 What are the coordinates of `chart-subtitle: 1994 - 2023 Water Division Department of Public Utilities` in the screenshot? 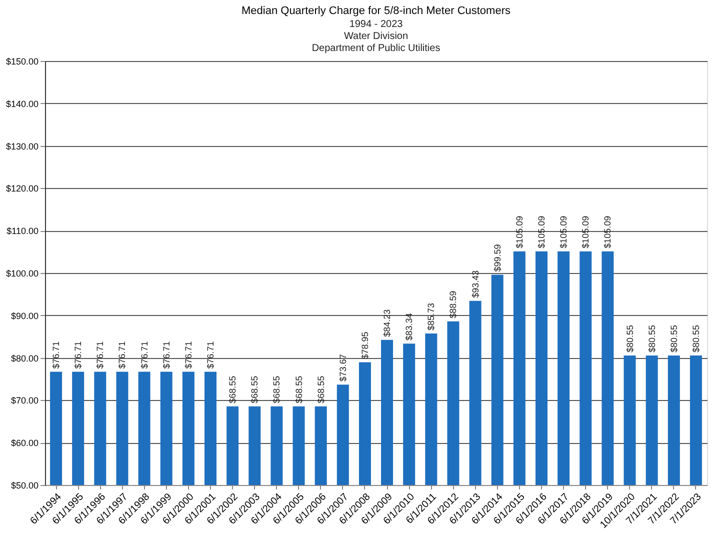 It's located at (376, 36).